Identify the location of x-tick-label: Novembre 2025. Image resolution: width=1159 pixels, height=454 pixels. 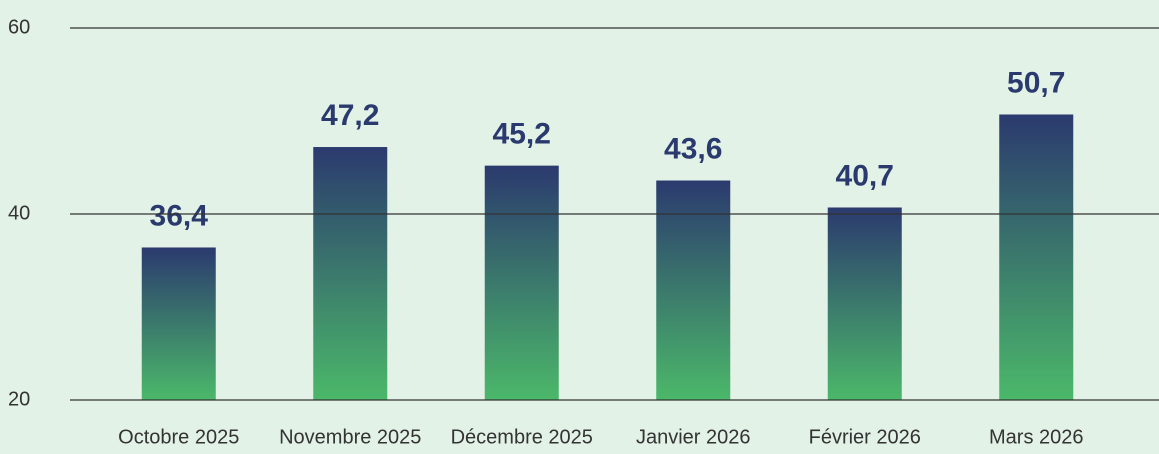
(350, 437).